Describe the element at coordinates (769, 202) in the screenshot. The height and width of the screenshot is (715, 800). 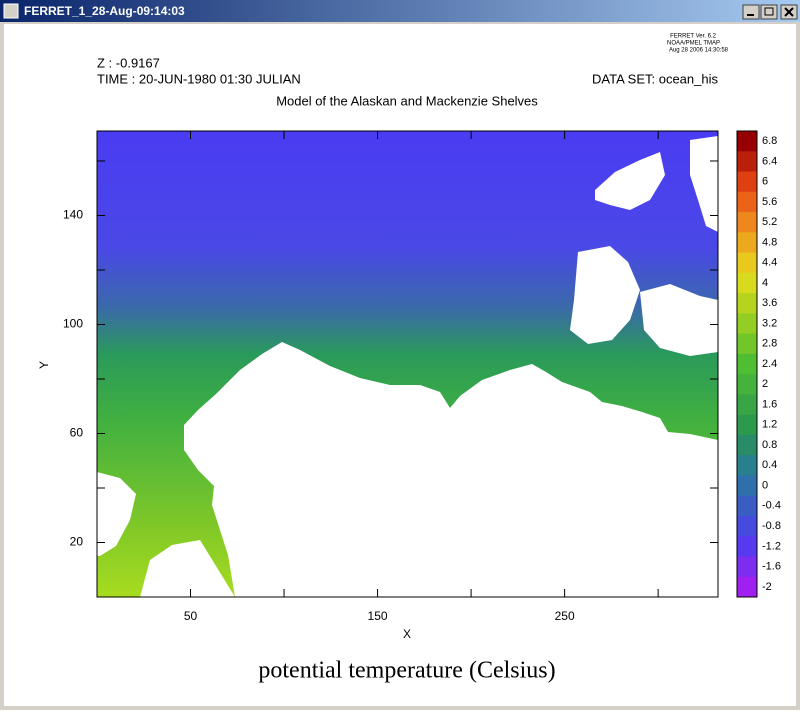
I see `colorbar-tick-label: 5.6` at that location.